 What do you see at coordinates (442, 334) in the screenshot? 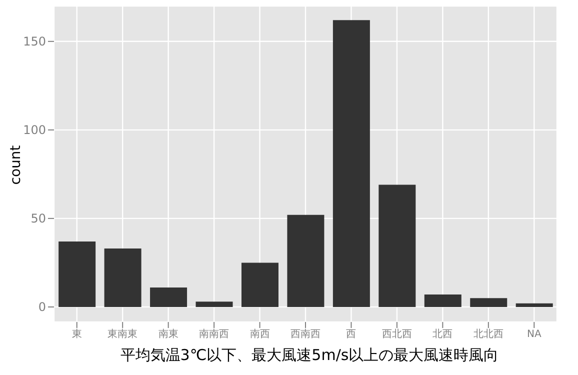
I see `x-tick-label: 北西` at bounding box center [442, 334].